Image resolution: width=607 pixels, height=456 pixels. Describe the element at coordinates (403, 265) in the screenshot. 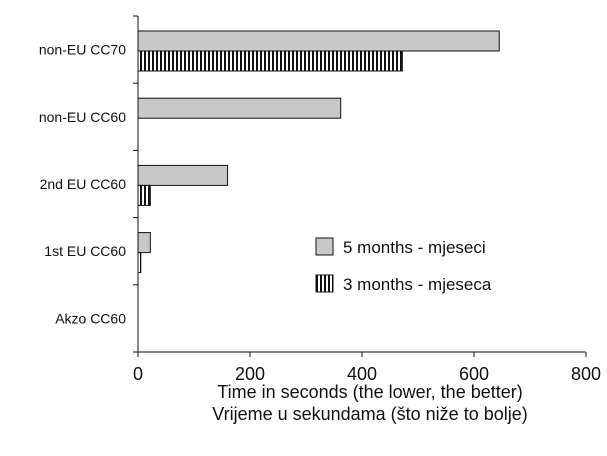

I see `legend: 5 months - mjeseci 3 months - mjeseca` at that location.